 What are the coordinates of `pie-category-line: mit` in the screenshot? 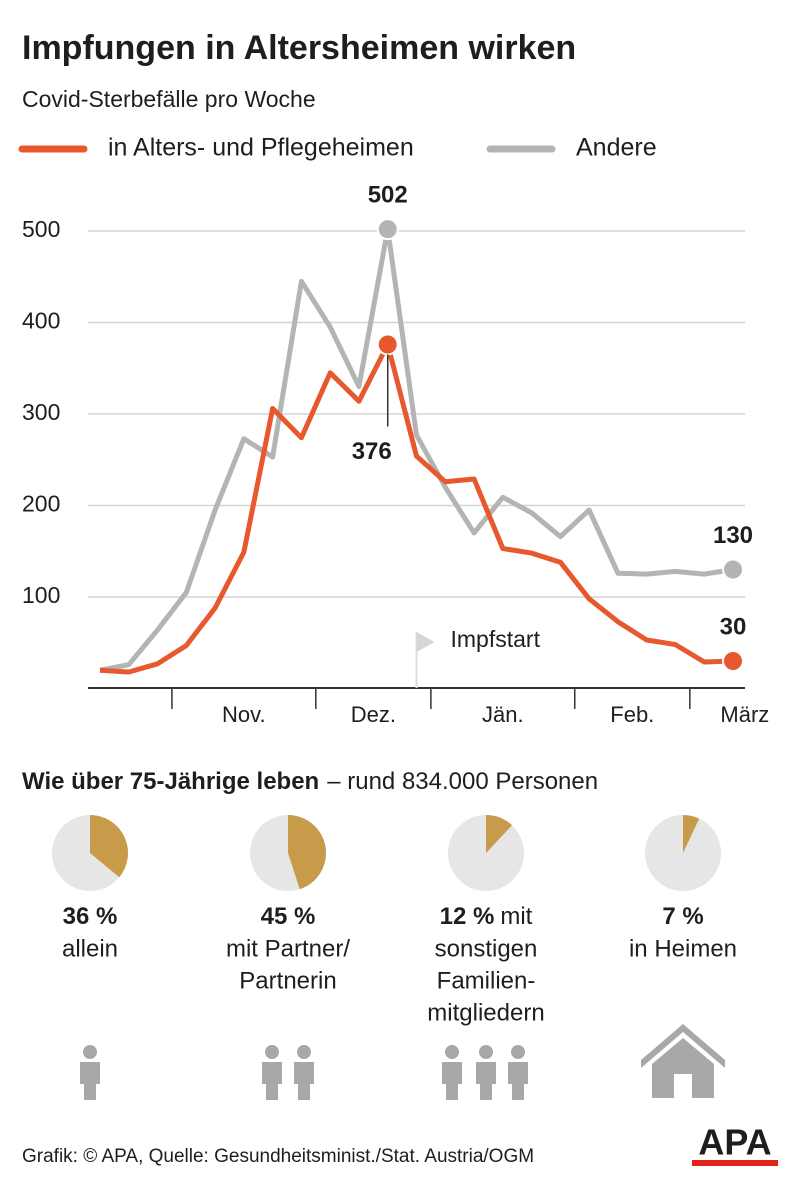 It's located at (516, 916).